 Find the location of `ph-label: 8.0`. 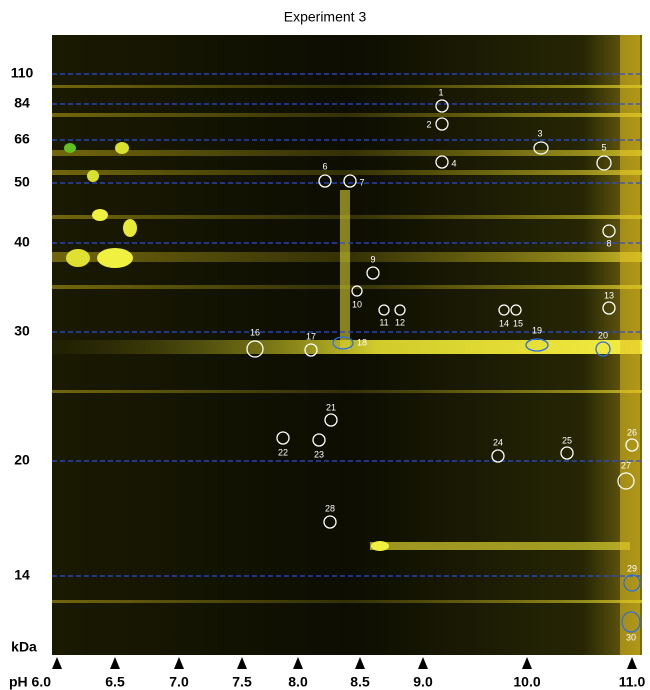

ph-label: 8.0 is located at coordinates (298, 682).